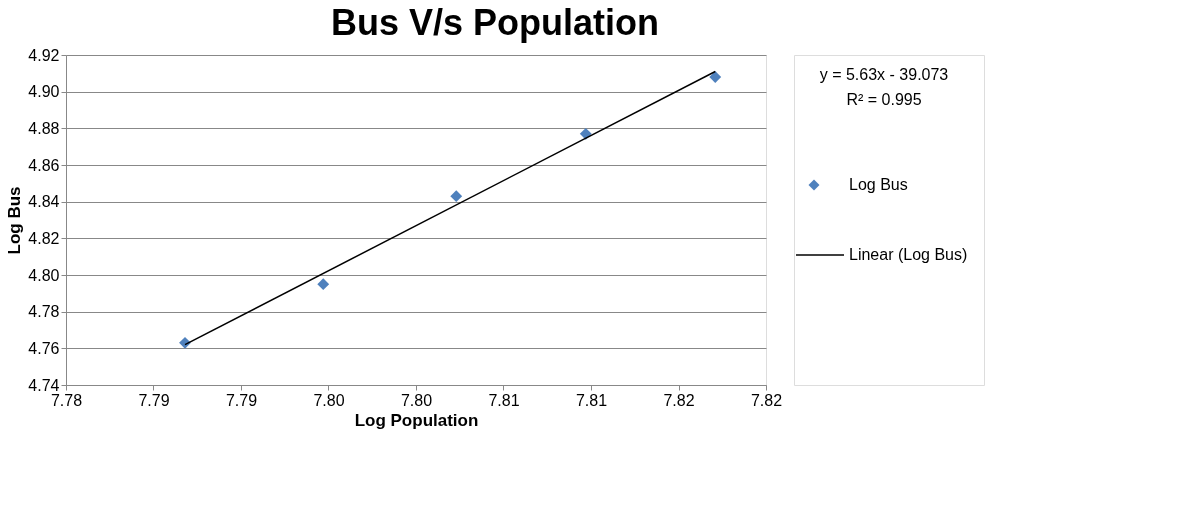 The width and height of the screenshot is (1191, 529). Describe the element at coordinates (44, 238) in the screenshot. I see `y-tick-label: 4.82` at that location.